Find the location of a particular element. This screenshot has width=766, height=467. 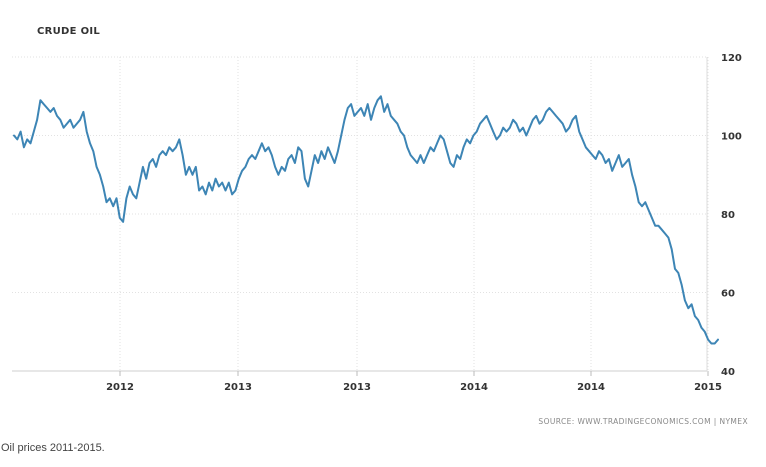

y-tick-label: 40 is located at coordinates (728, 372).